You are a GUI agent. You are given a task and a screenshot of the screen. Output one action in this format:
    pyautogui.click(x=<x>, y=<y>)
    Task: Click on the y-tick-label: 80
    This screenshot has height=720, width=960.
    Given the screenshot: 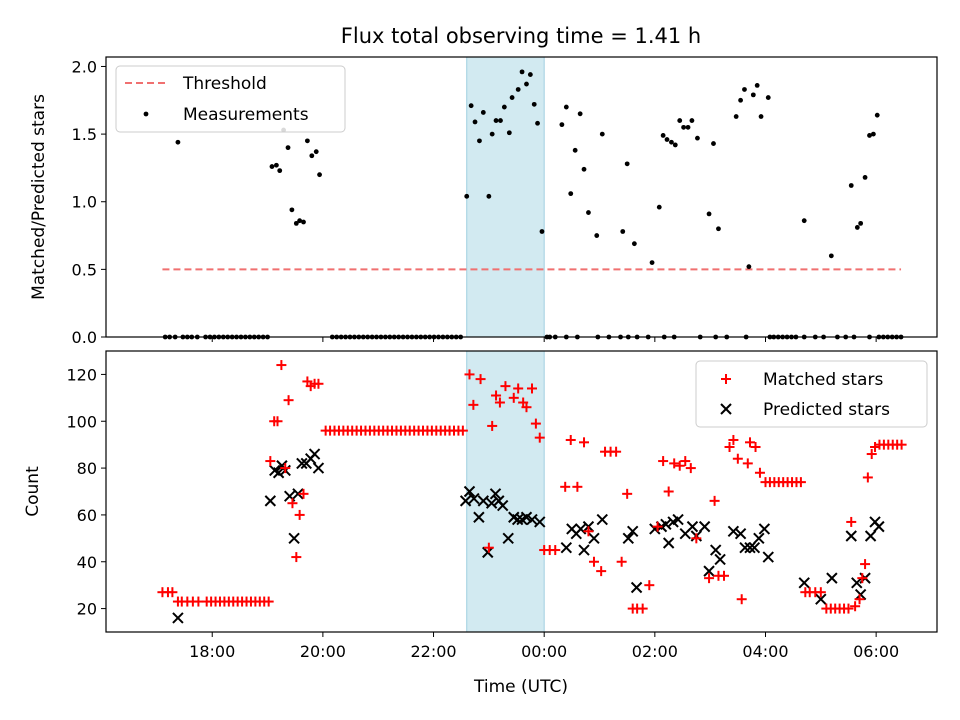 What is the action you would take?
    pyautogui.click(x=87, y=468)
    